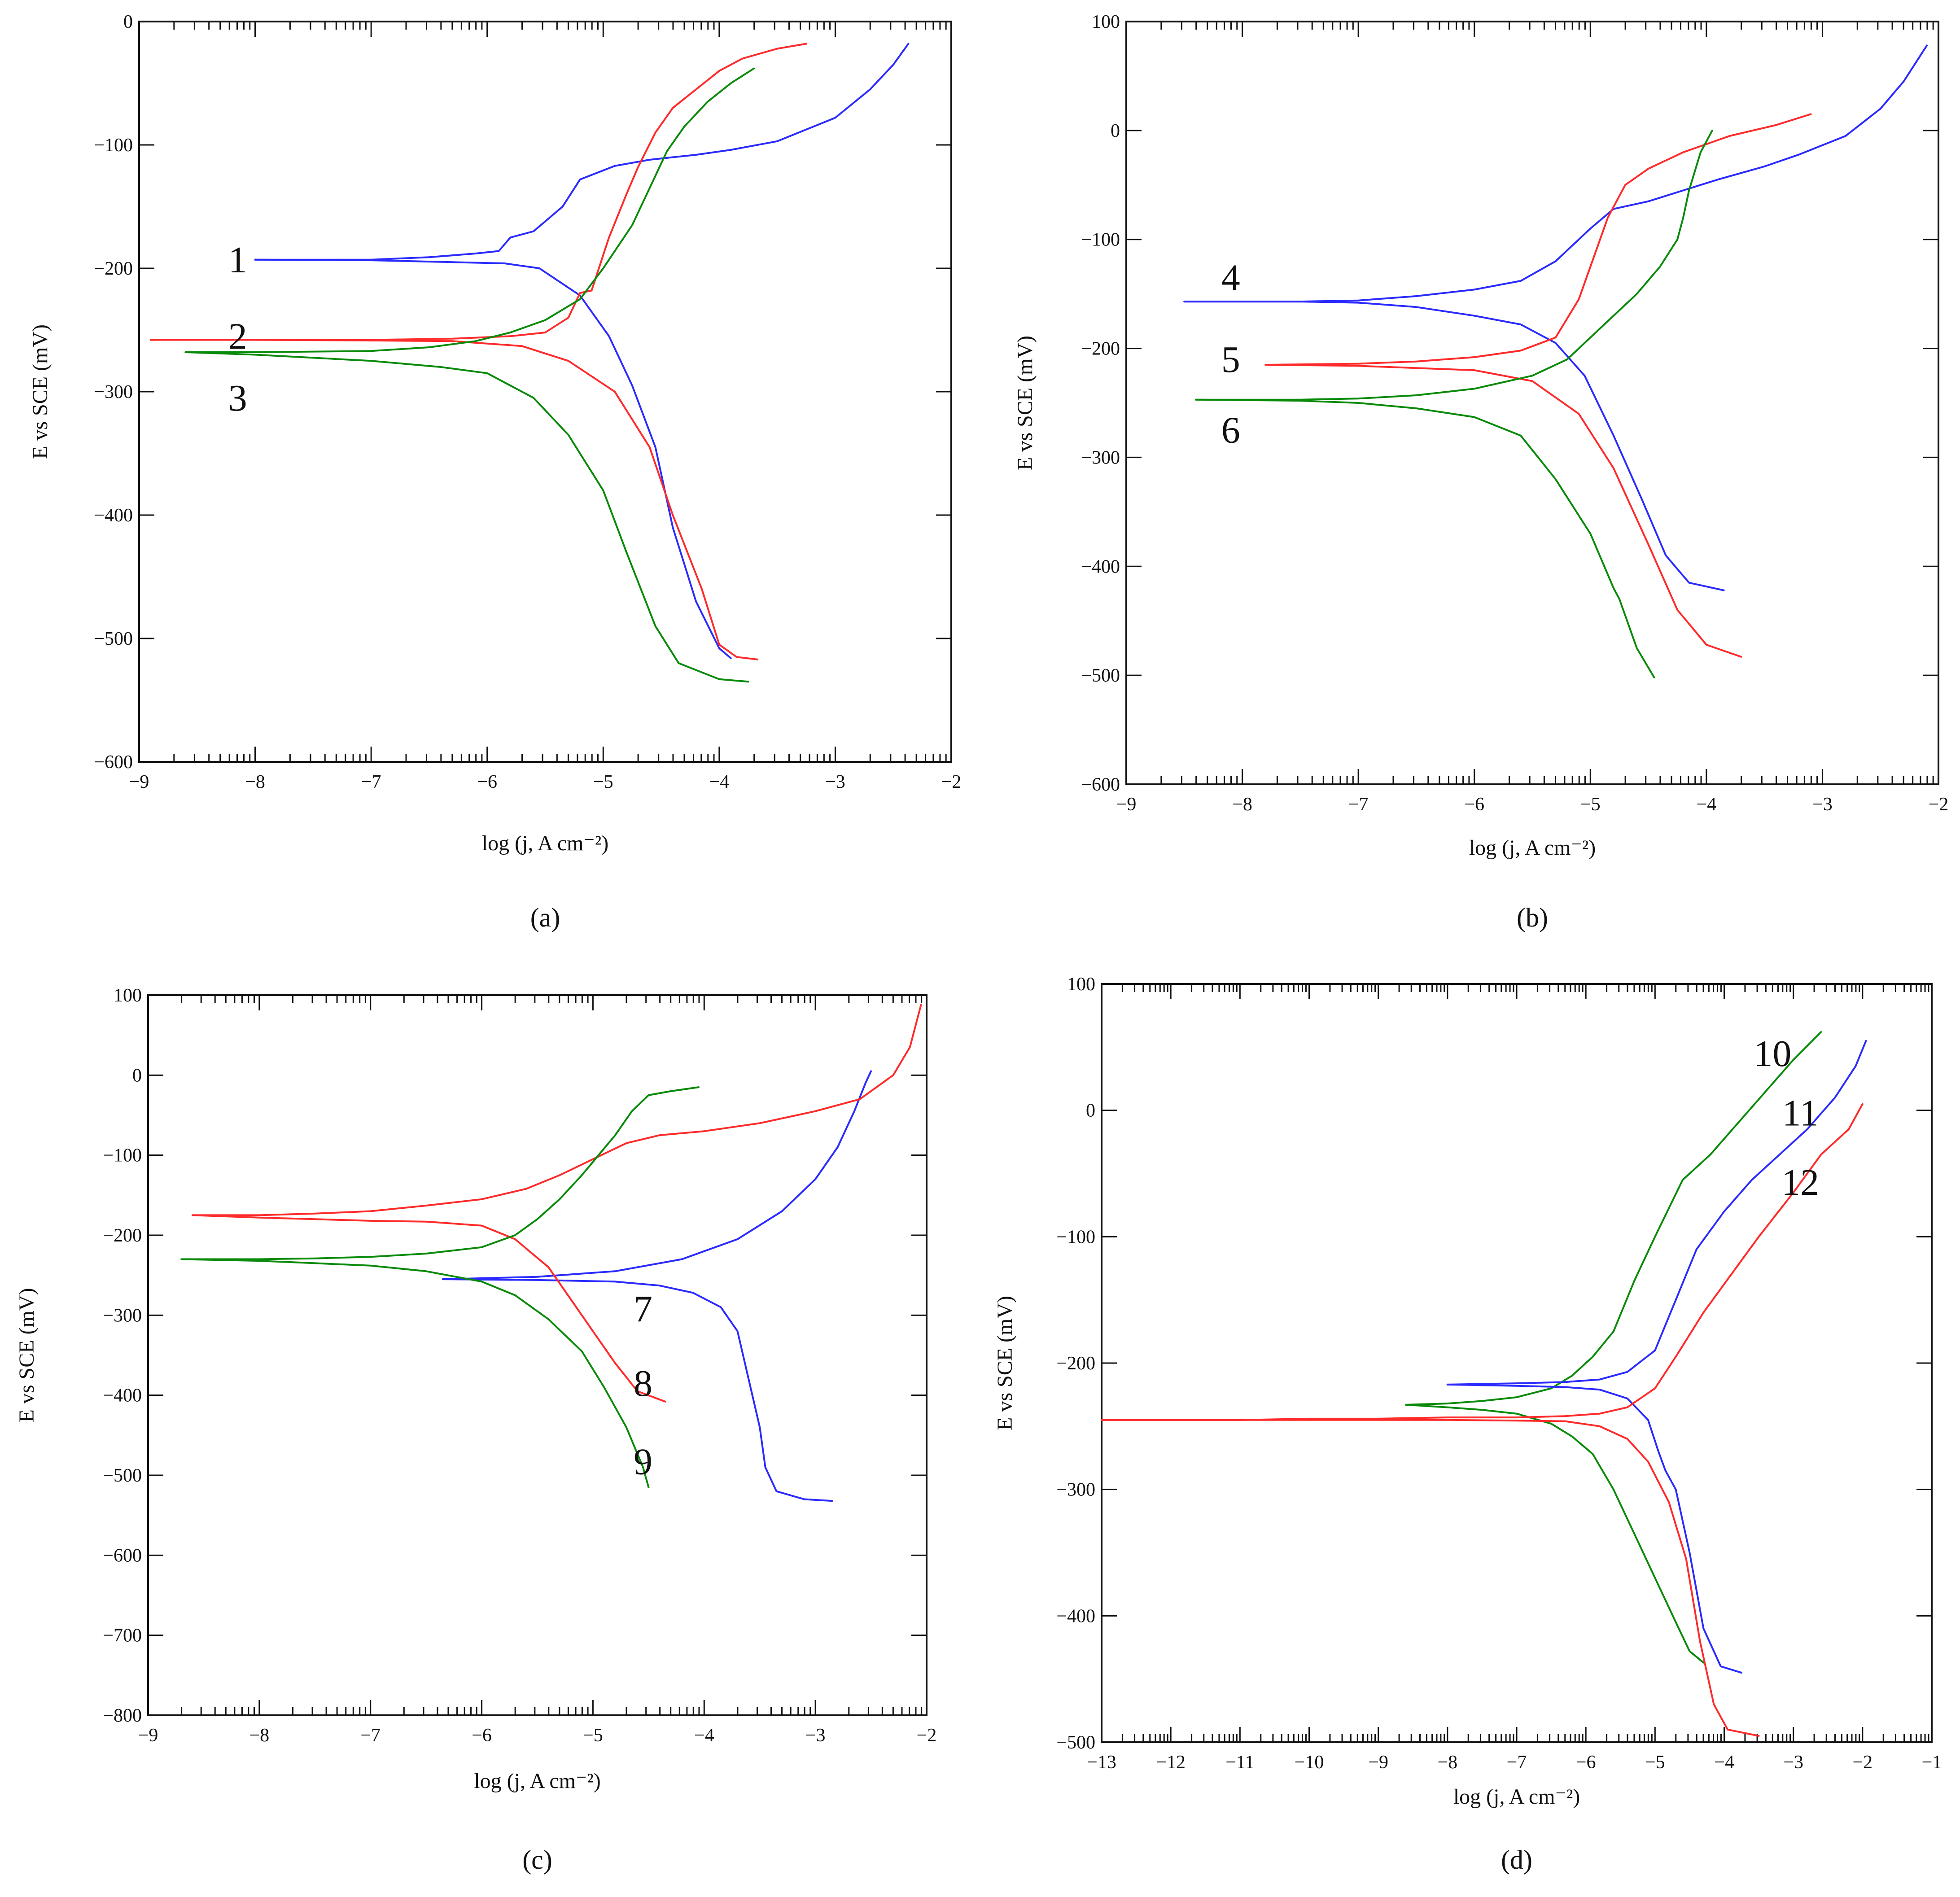 This screenshot has height=1897, width=1960. Describe the element at coordinates (238, 260) in the screenshot. I see `curve-label-1: 1` at that location.